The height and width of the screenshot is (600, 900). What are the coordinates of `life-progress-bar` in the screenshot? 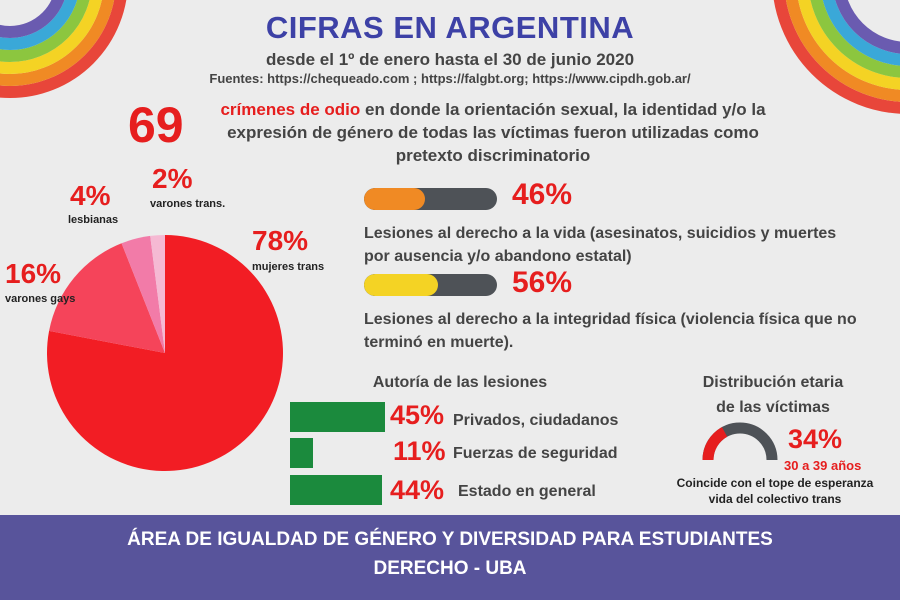 It's located at (430, 199).